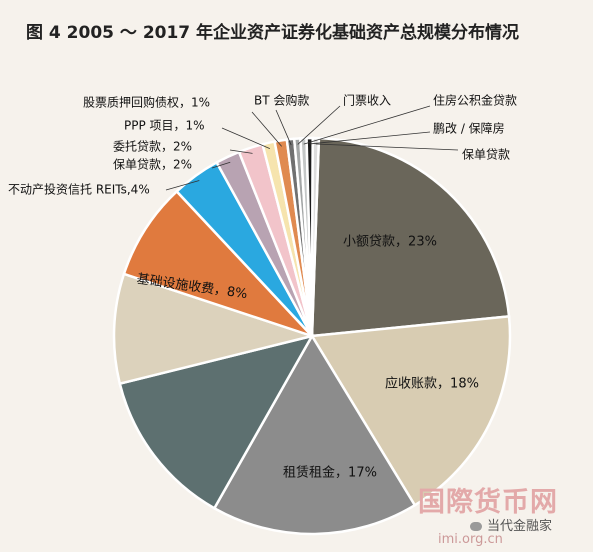 The height and width of the screenshot is (552, 593). I want to click on slice-label: 保单贷款，2%, so click(152, 165).